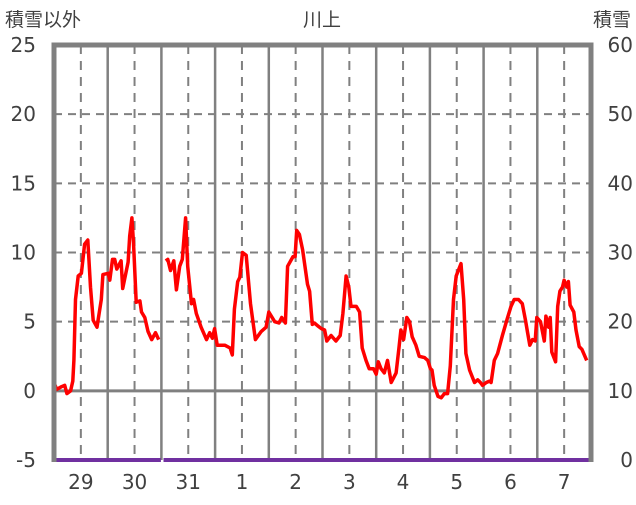  I want to click on y-right-tick-label: 20, so click(620, 322).